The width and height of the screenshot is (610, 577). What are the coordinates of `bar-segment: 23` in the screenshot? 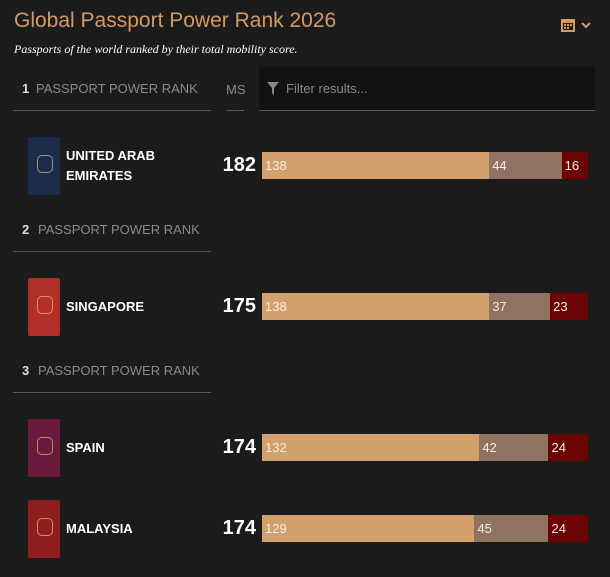 It's located at (569, 306).